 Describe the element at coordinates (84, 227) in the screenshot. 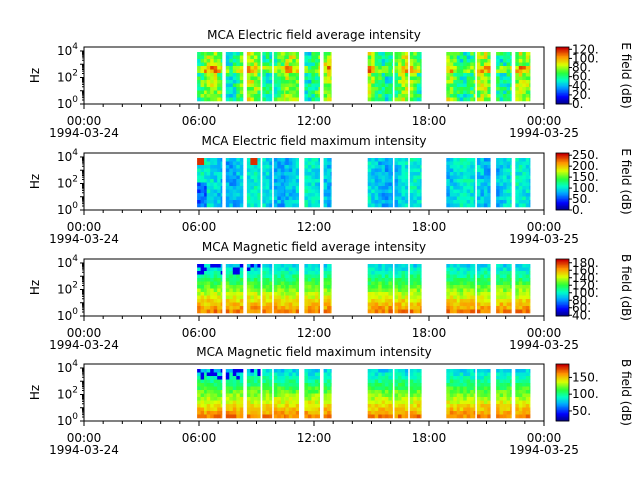

I see `x-tick-label: 00:00` at that location.